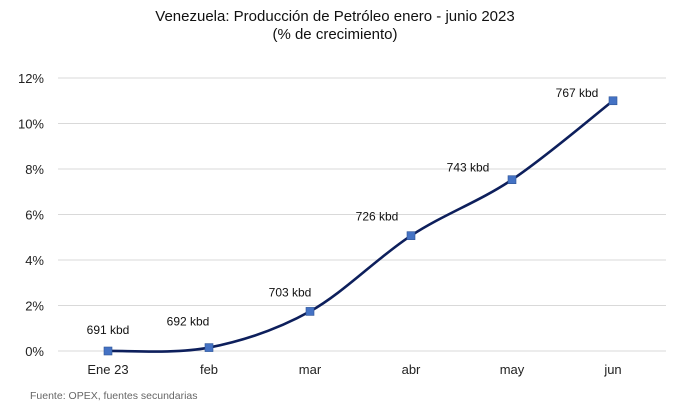  Describe the element at coordinates (34, 169) in the screenshot. I see `y-tick-label: 8%` at that location.